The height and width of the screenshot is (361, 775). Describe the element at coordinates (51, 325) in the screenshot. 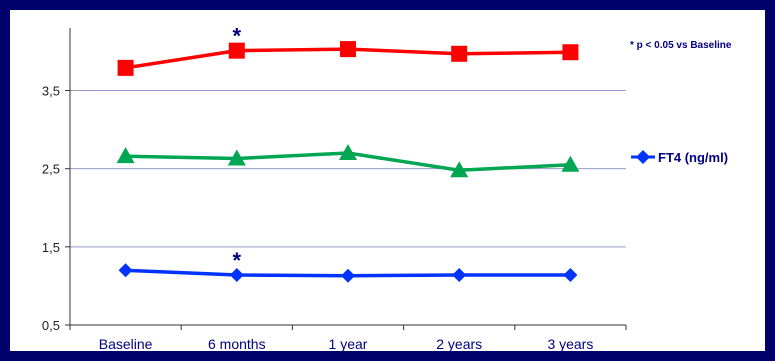

I see `y-tick-label: 0,5` at that location.